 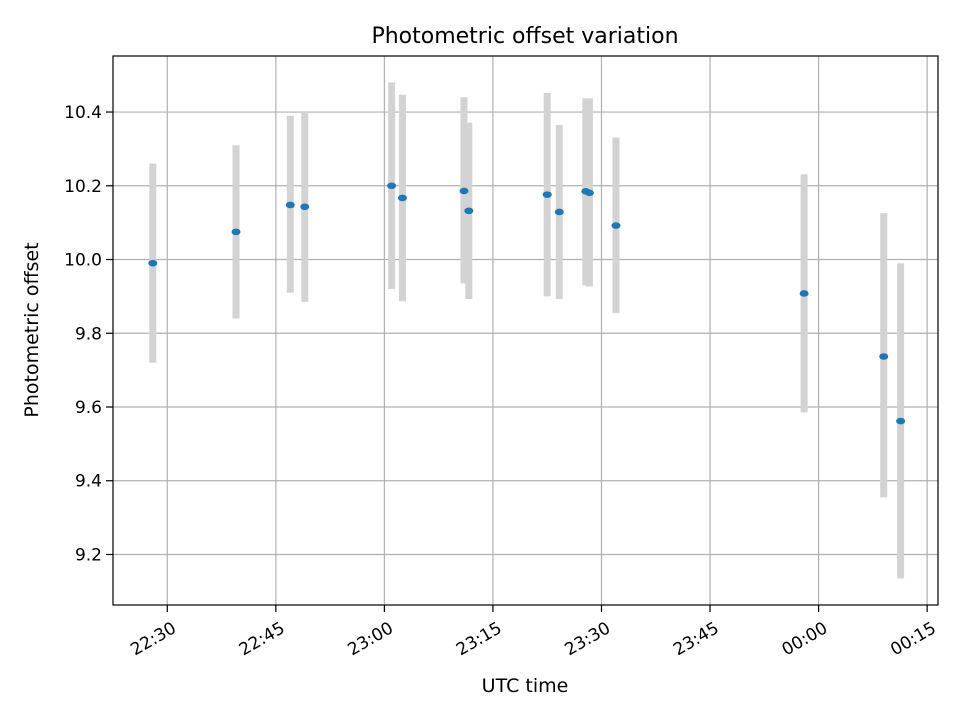 What do you see at coordinates (83, 261) in the screenshot?
I see `y-tick-label: 10.0` at bounding box center [83, 261].